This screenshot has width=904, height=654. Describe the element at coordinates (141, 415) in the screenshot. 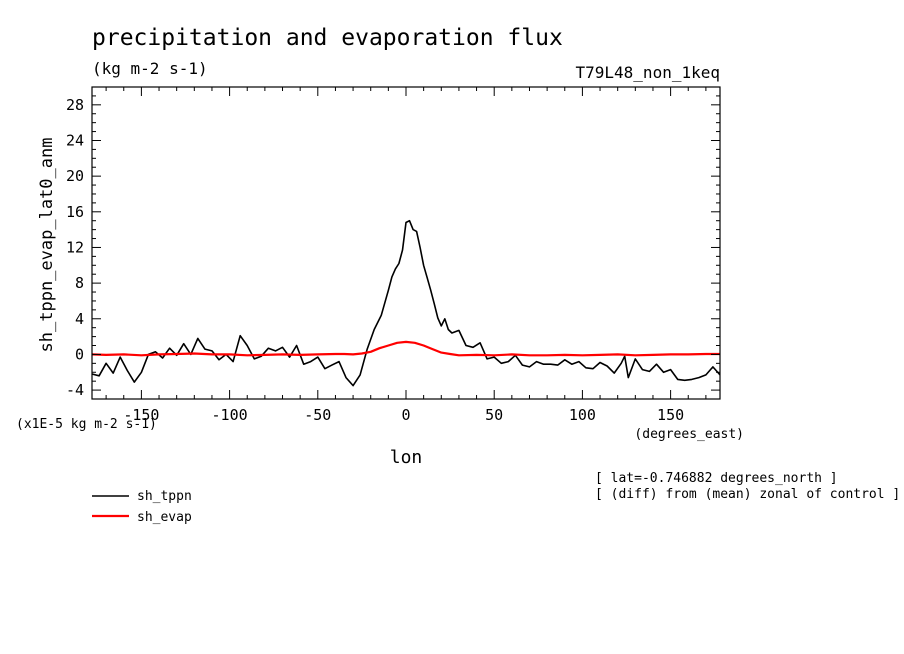

I see `x-tick-label: -150` at that location.